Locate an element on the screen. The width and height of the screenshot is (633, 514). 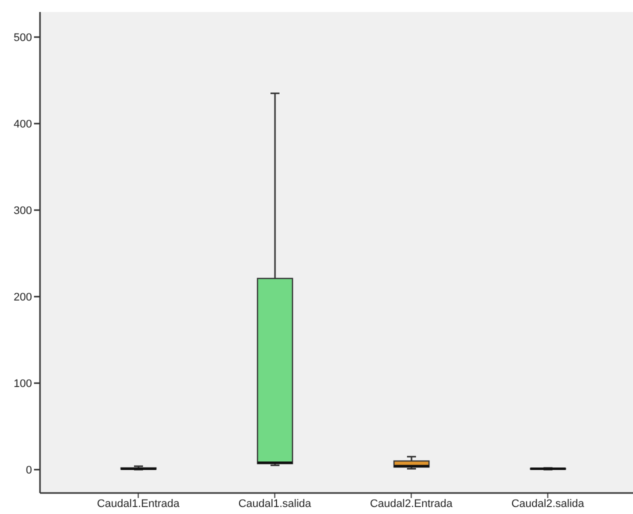
x-tick-label: Caudal2.salida is located at coordinates (548, 504).